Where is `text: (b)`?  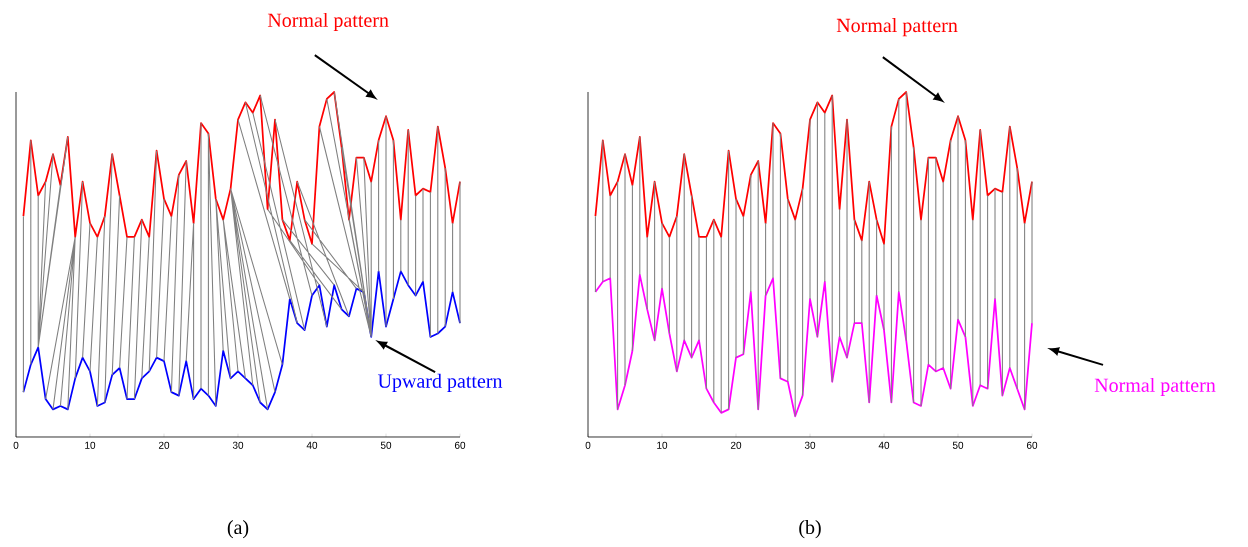 text: (b) is located at coordinates (810, 529).